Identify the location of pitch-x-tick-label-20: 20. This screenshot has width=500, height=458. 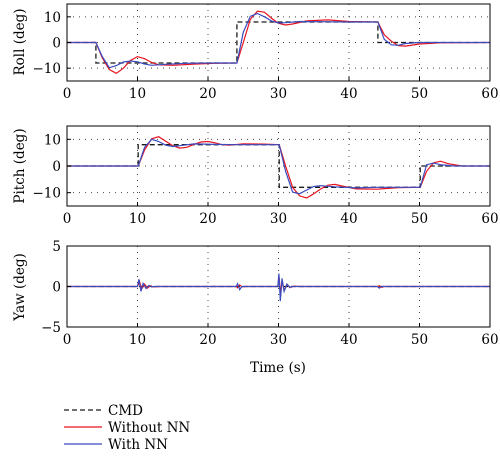
(207, 219).